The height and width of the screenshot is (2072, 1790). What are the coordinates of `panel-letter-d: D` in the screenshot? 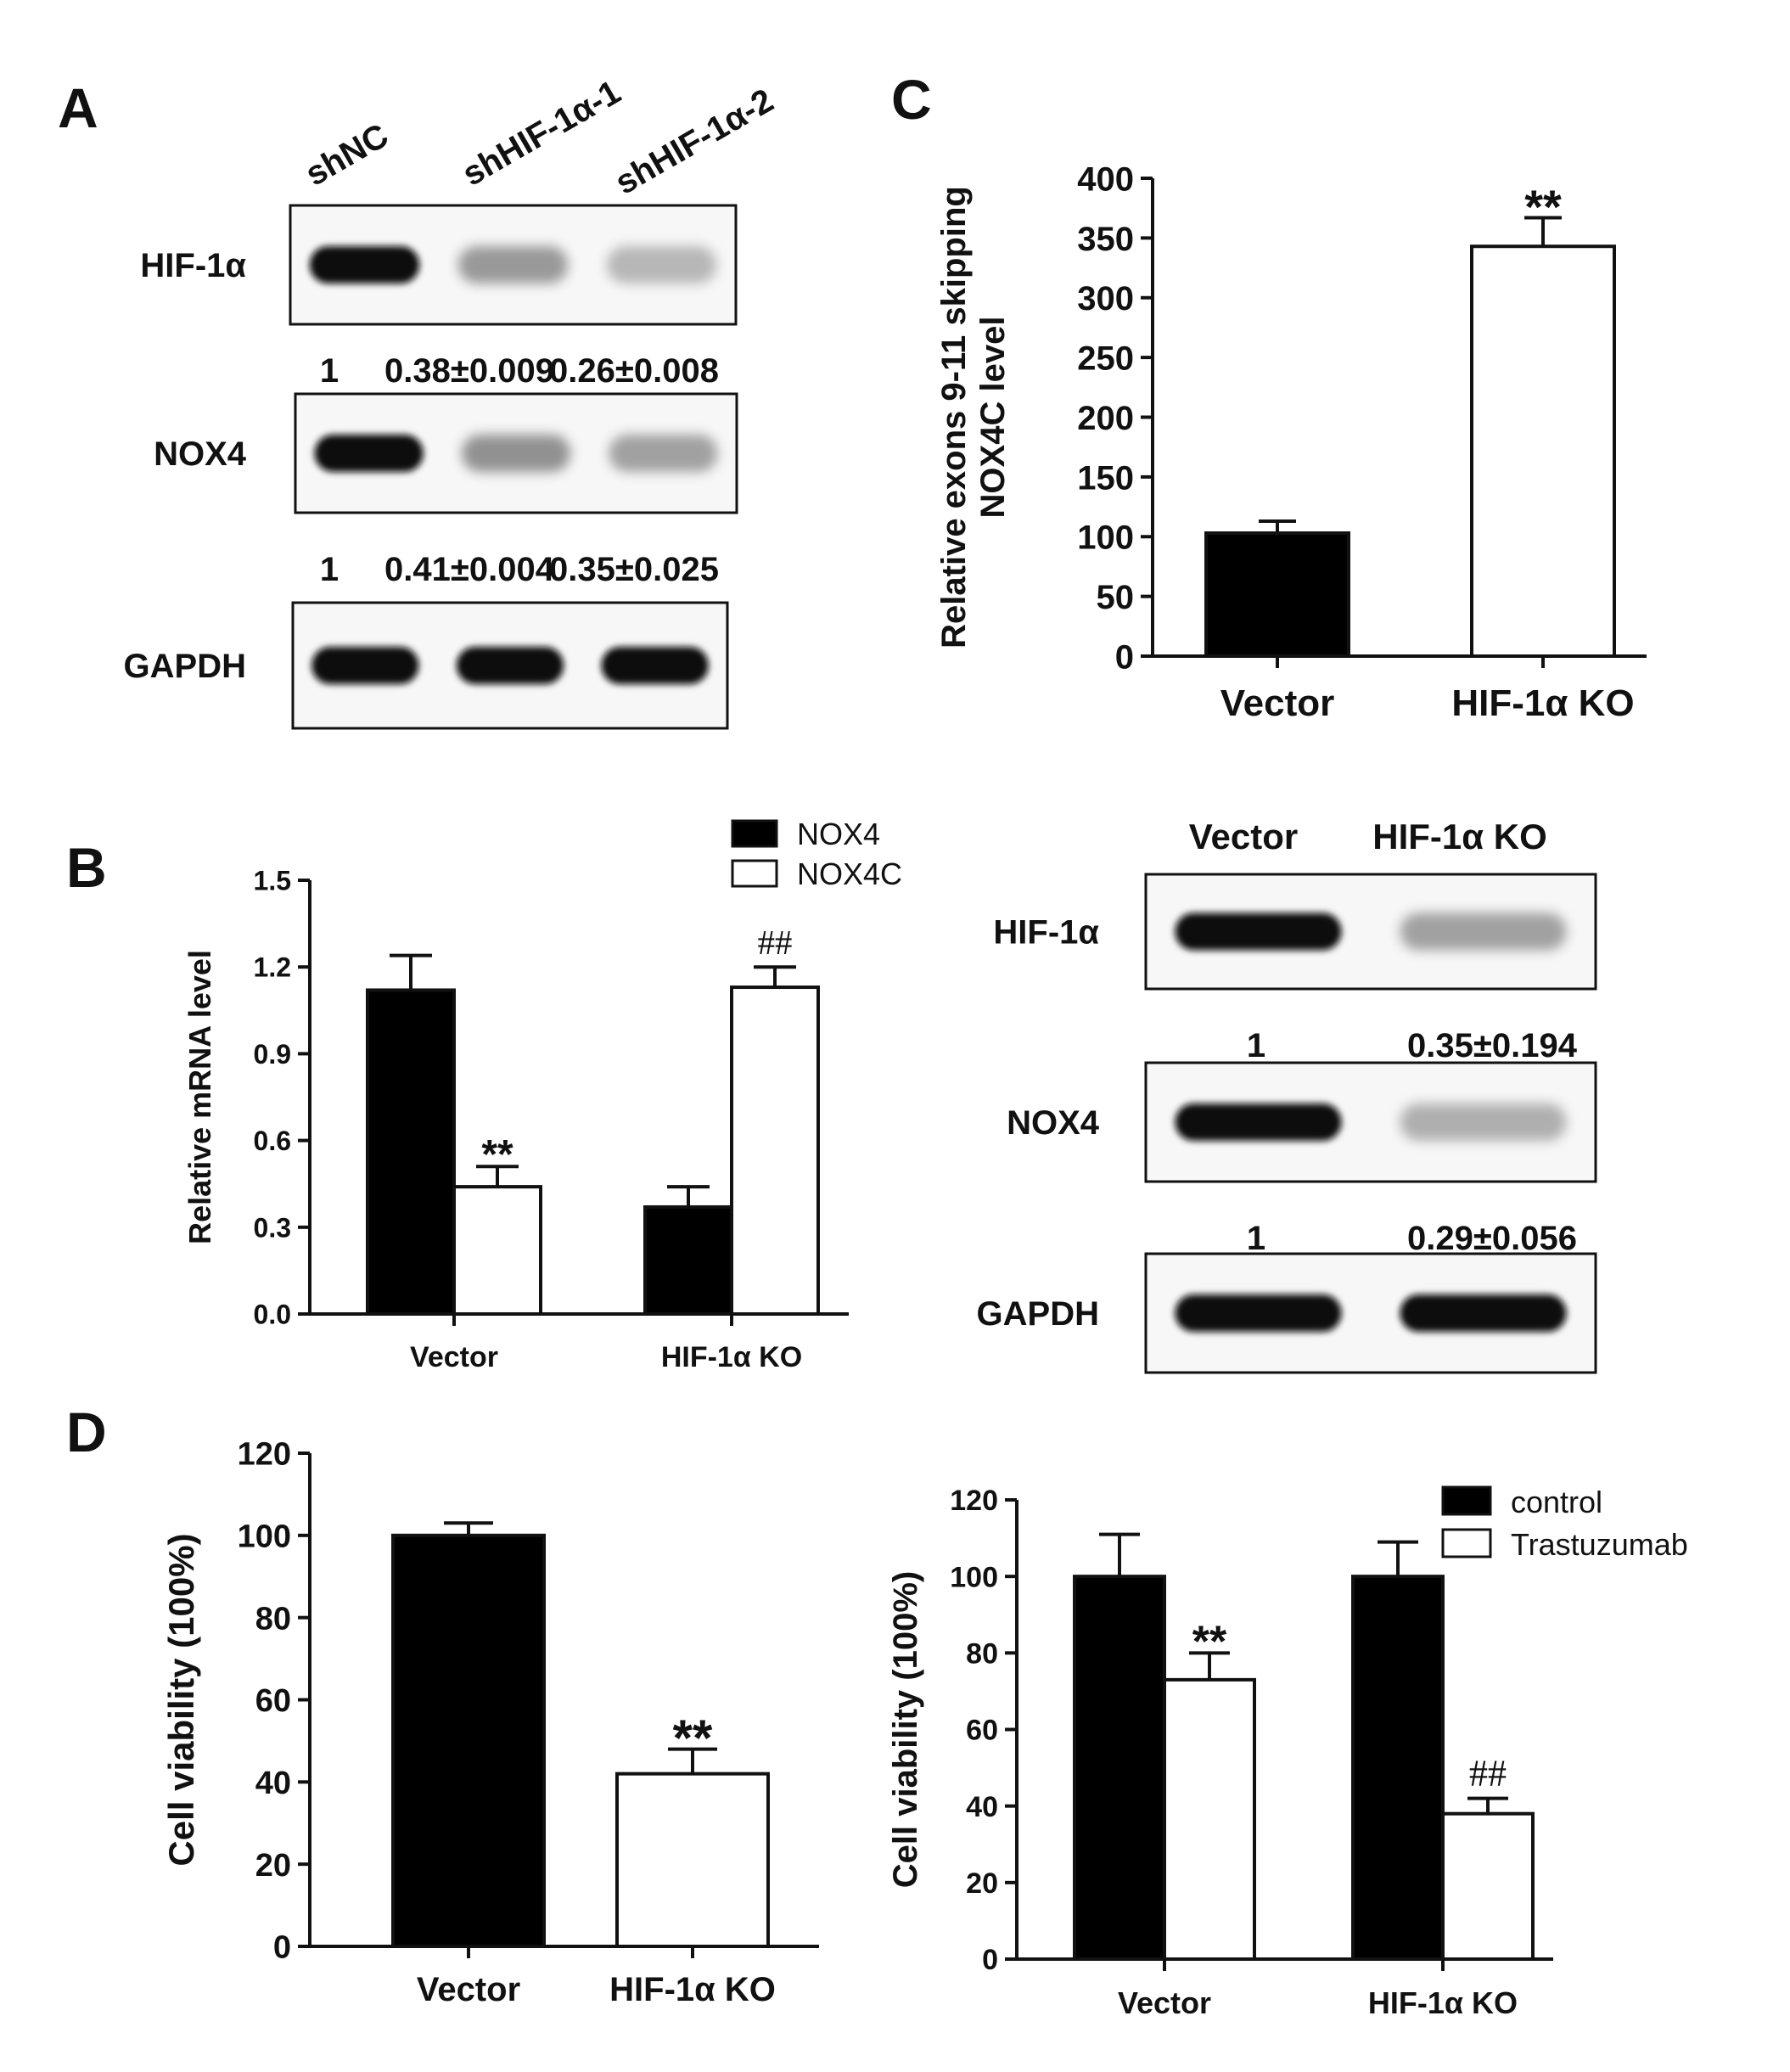 It's located at (86, 1432).